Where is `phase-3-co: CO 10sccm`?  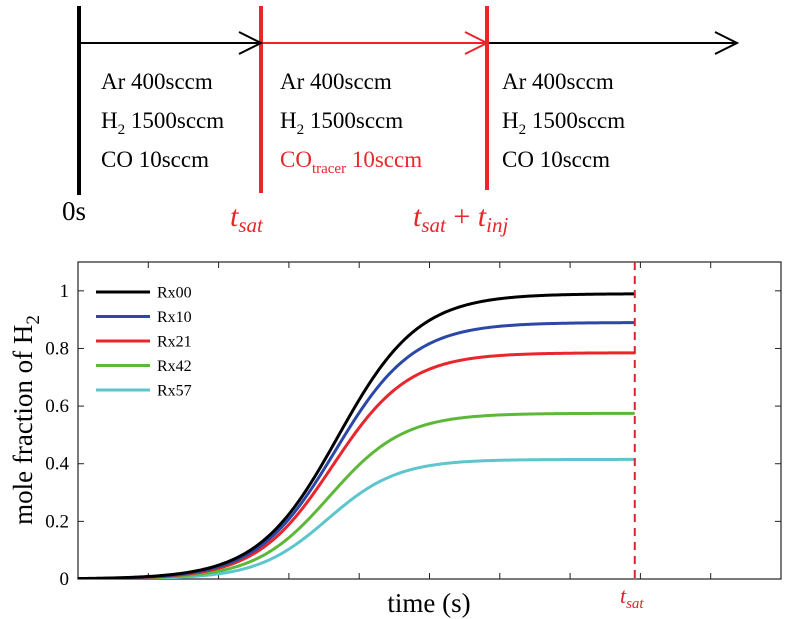 phase-3-co: CO 10sccm is located at coordinates (556, 159).